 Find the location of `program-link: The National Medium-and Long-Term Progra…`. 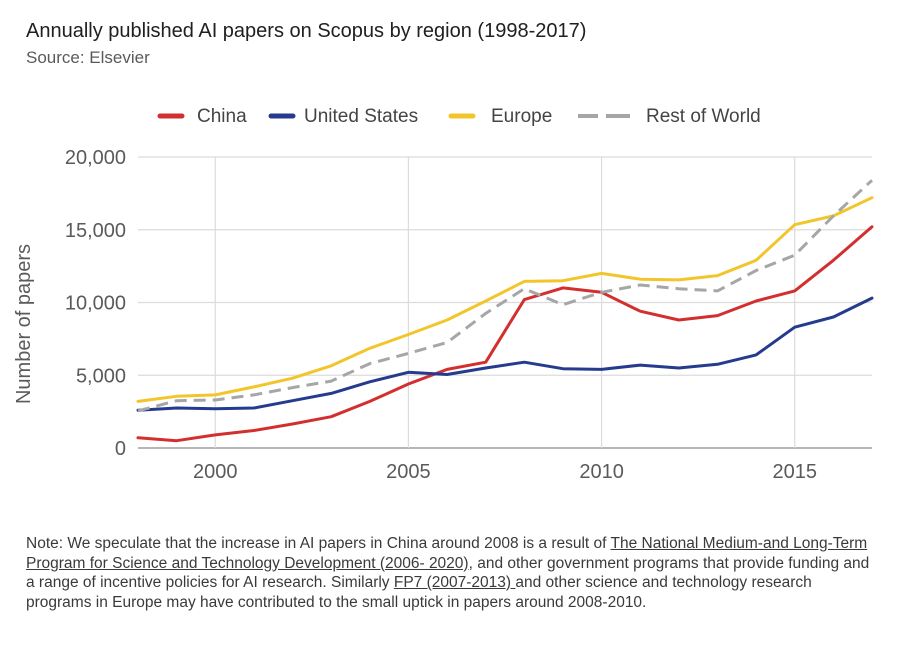

program-link: The National Medium-and Long-Term Progra… is located at coordinates (447, 553).